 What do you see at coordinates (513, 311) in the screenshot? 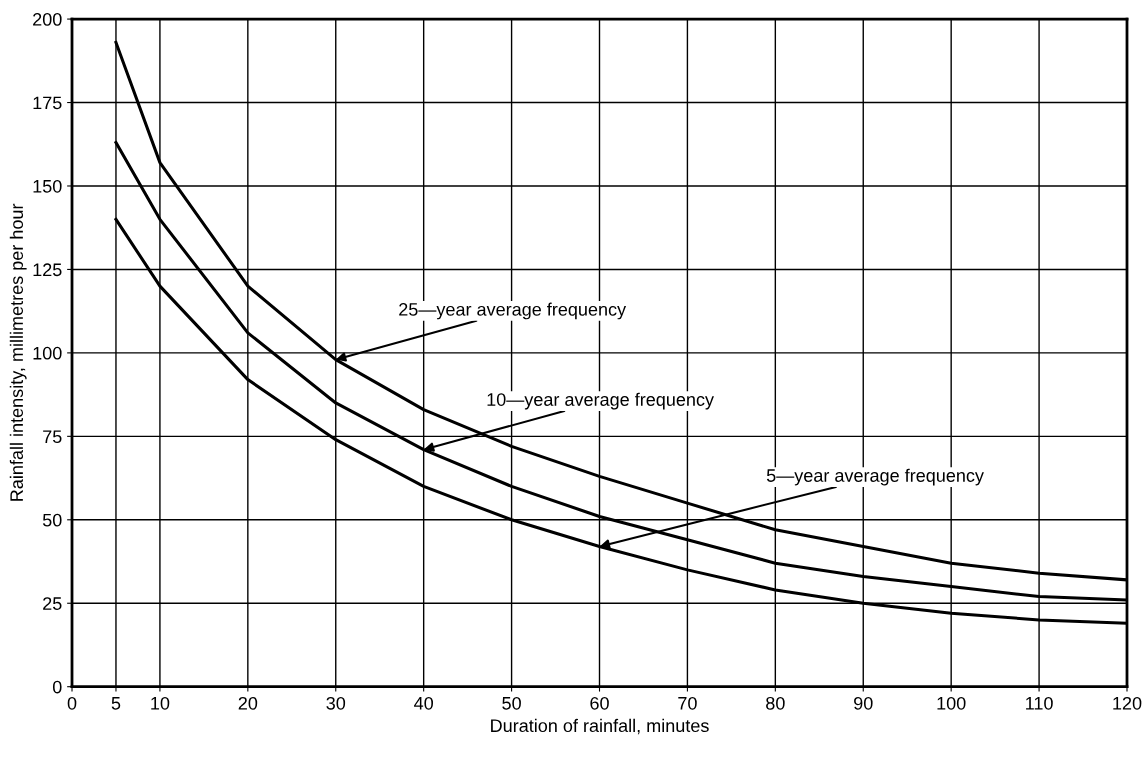
I see `annotation: 25—year average frequency` at bounding box center [513, 311].